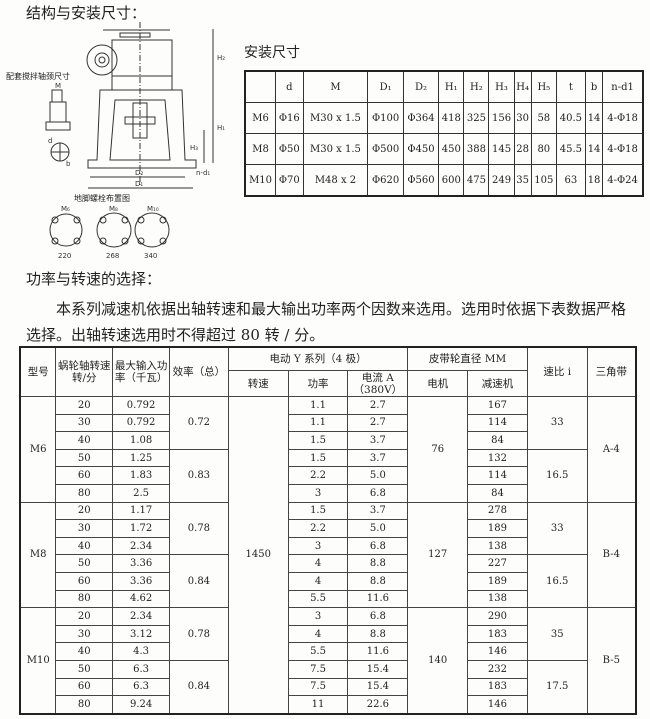 This screenshot has width=650, height=719. Describe the element at coordinates (497, 440) in the screenshot. I see `pulley-reducer-cell: 84` at that location.